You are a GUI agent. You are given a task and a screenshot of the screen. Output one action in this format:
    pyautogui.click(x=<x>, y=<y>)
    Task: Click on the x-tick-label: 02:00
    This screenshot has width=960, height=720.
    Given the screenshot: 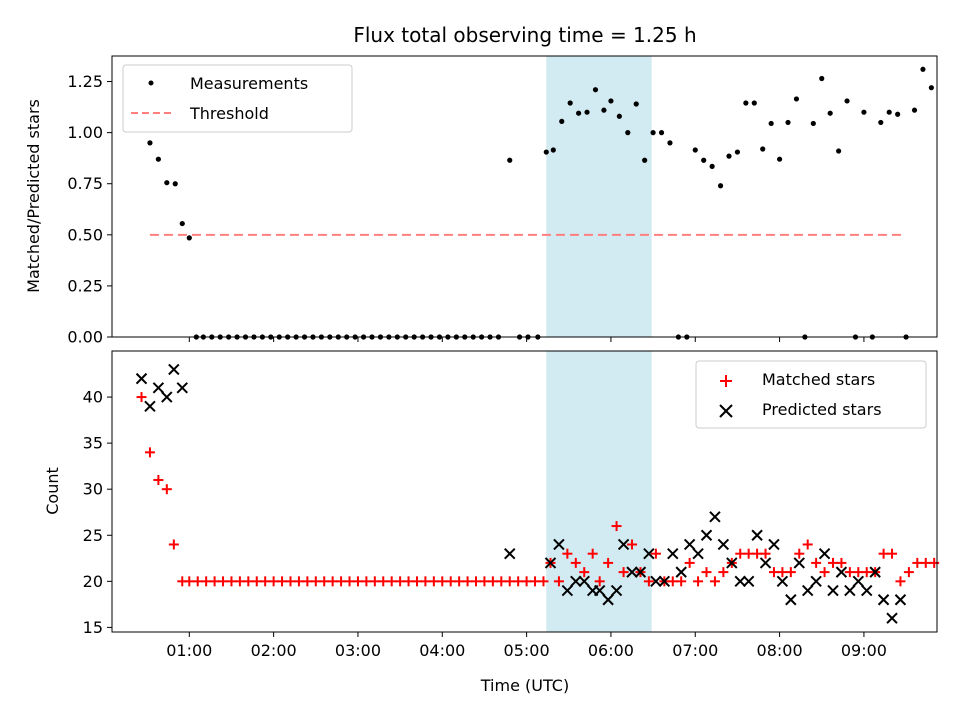 What is the action you would take?
    pyautogui.click(x=274, y=650)
    